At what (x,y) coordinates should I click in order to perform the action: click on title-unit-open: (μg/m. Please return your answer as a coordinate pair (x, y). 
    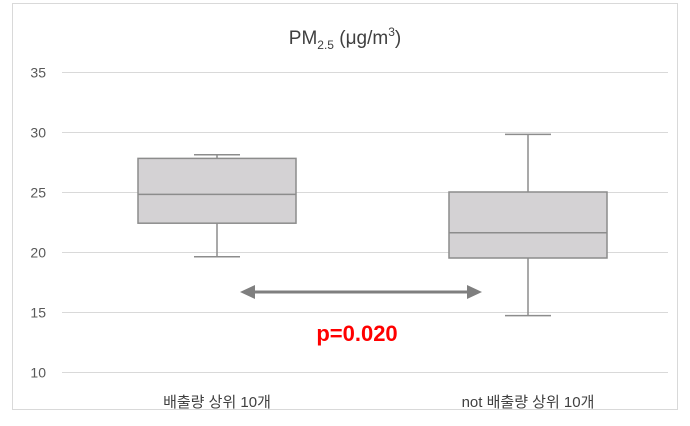
    Looking at the image, I should click on (361, 38).